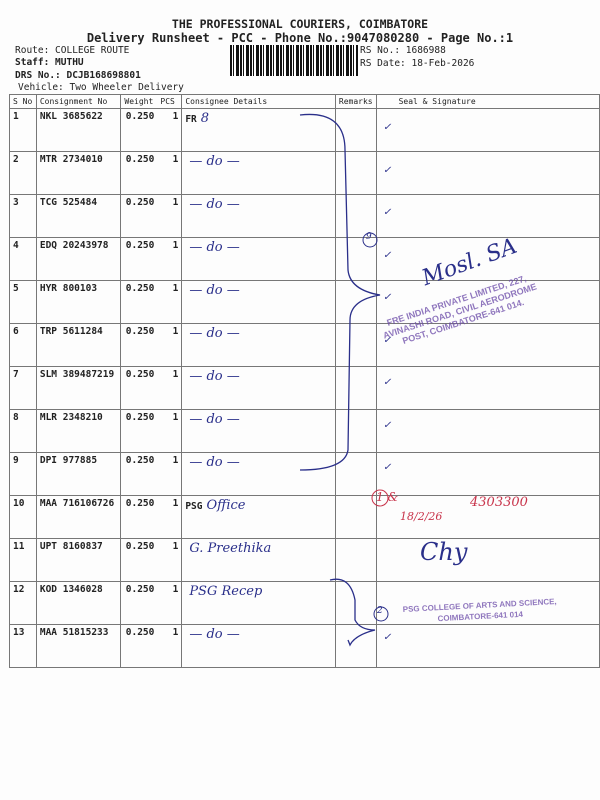 The width and height of the screenshot is (600, 800). What do you see at coordinates (72, 50) in the screenshot?
I see `route: Route: COLLEGE ROUTE` at bounding box center [72, 50].